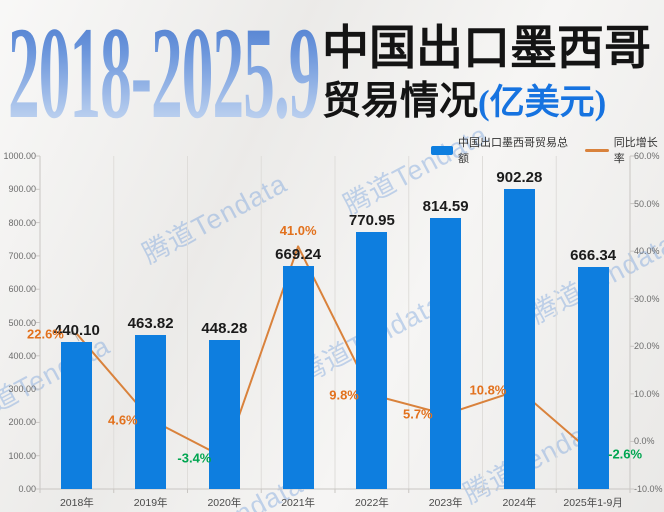 Image resolution: width=664 pixels, height=512 pixels. Describe the element at coordinates (76, 503) in the screenshot. I see `x-axis-label: 2018年` at that location.